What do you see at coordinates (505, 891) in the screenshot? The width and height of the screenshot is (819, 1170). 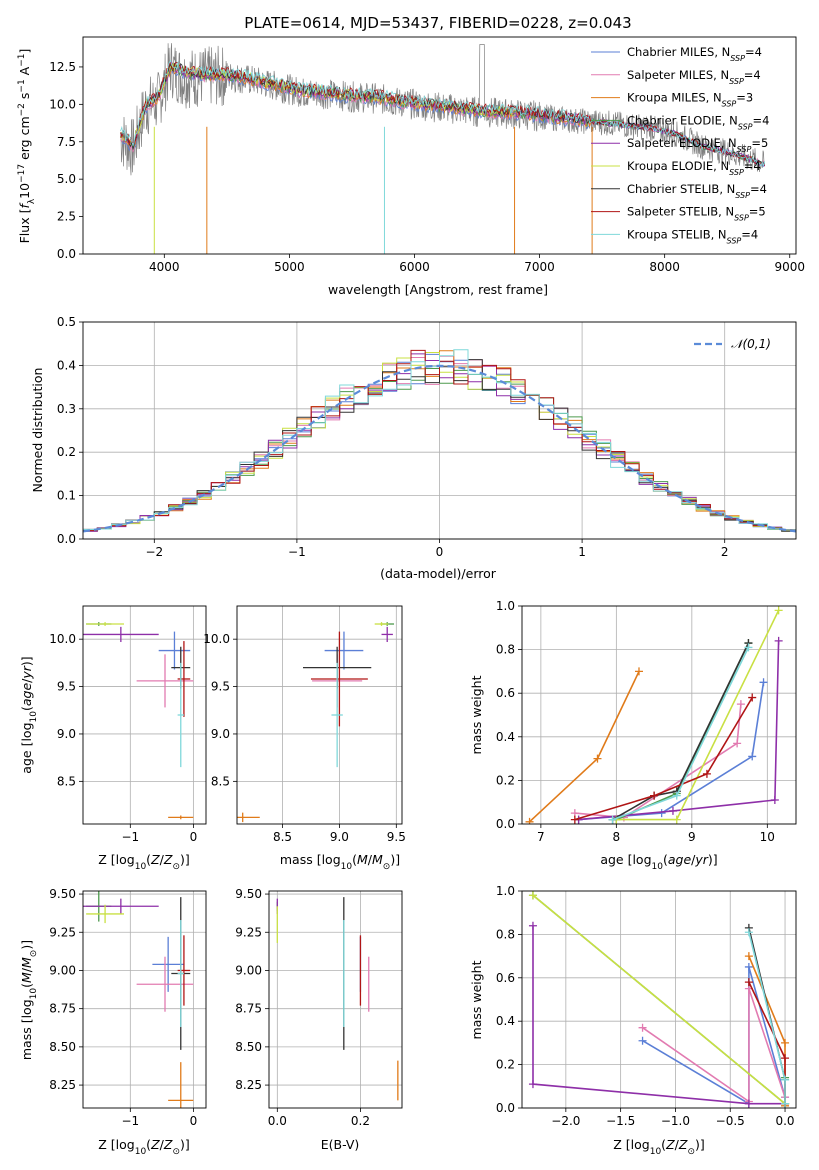 I see `y-tick-label: 1.0` at bounding box center [505, 891].